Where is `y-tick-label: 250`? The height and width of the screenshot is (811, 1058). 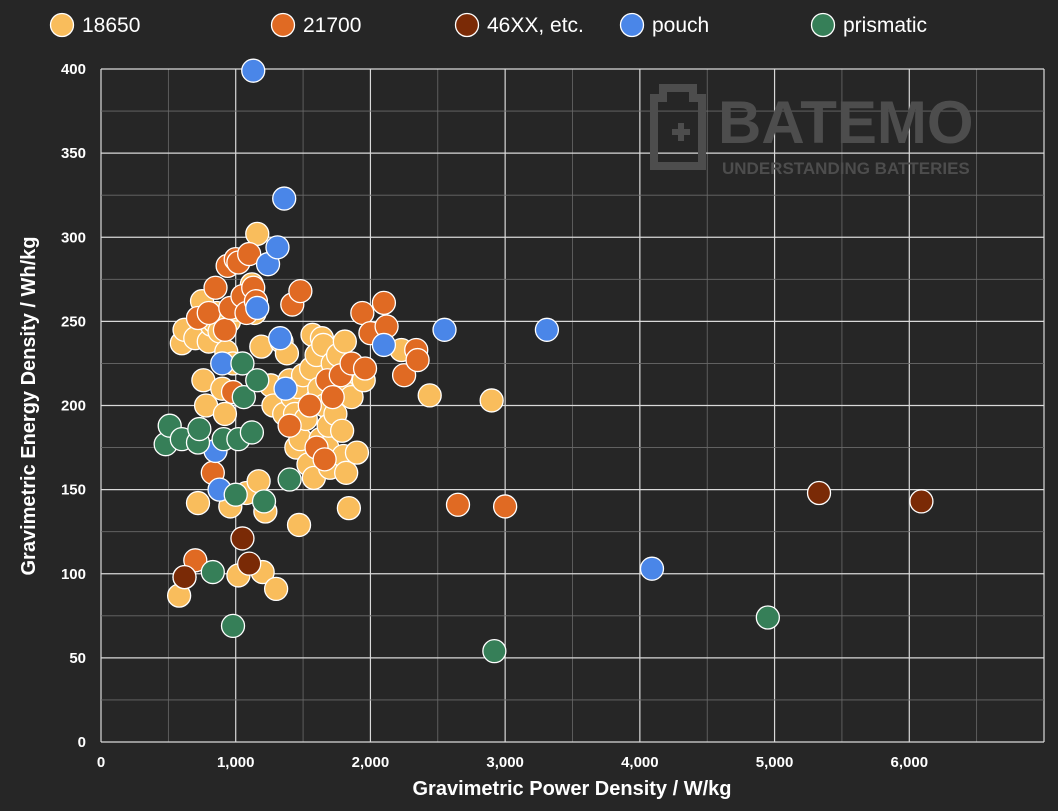
y-tick-label: 250 is located at coordinates (73, 321).